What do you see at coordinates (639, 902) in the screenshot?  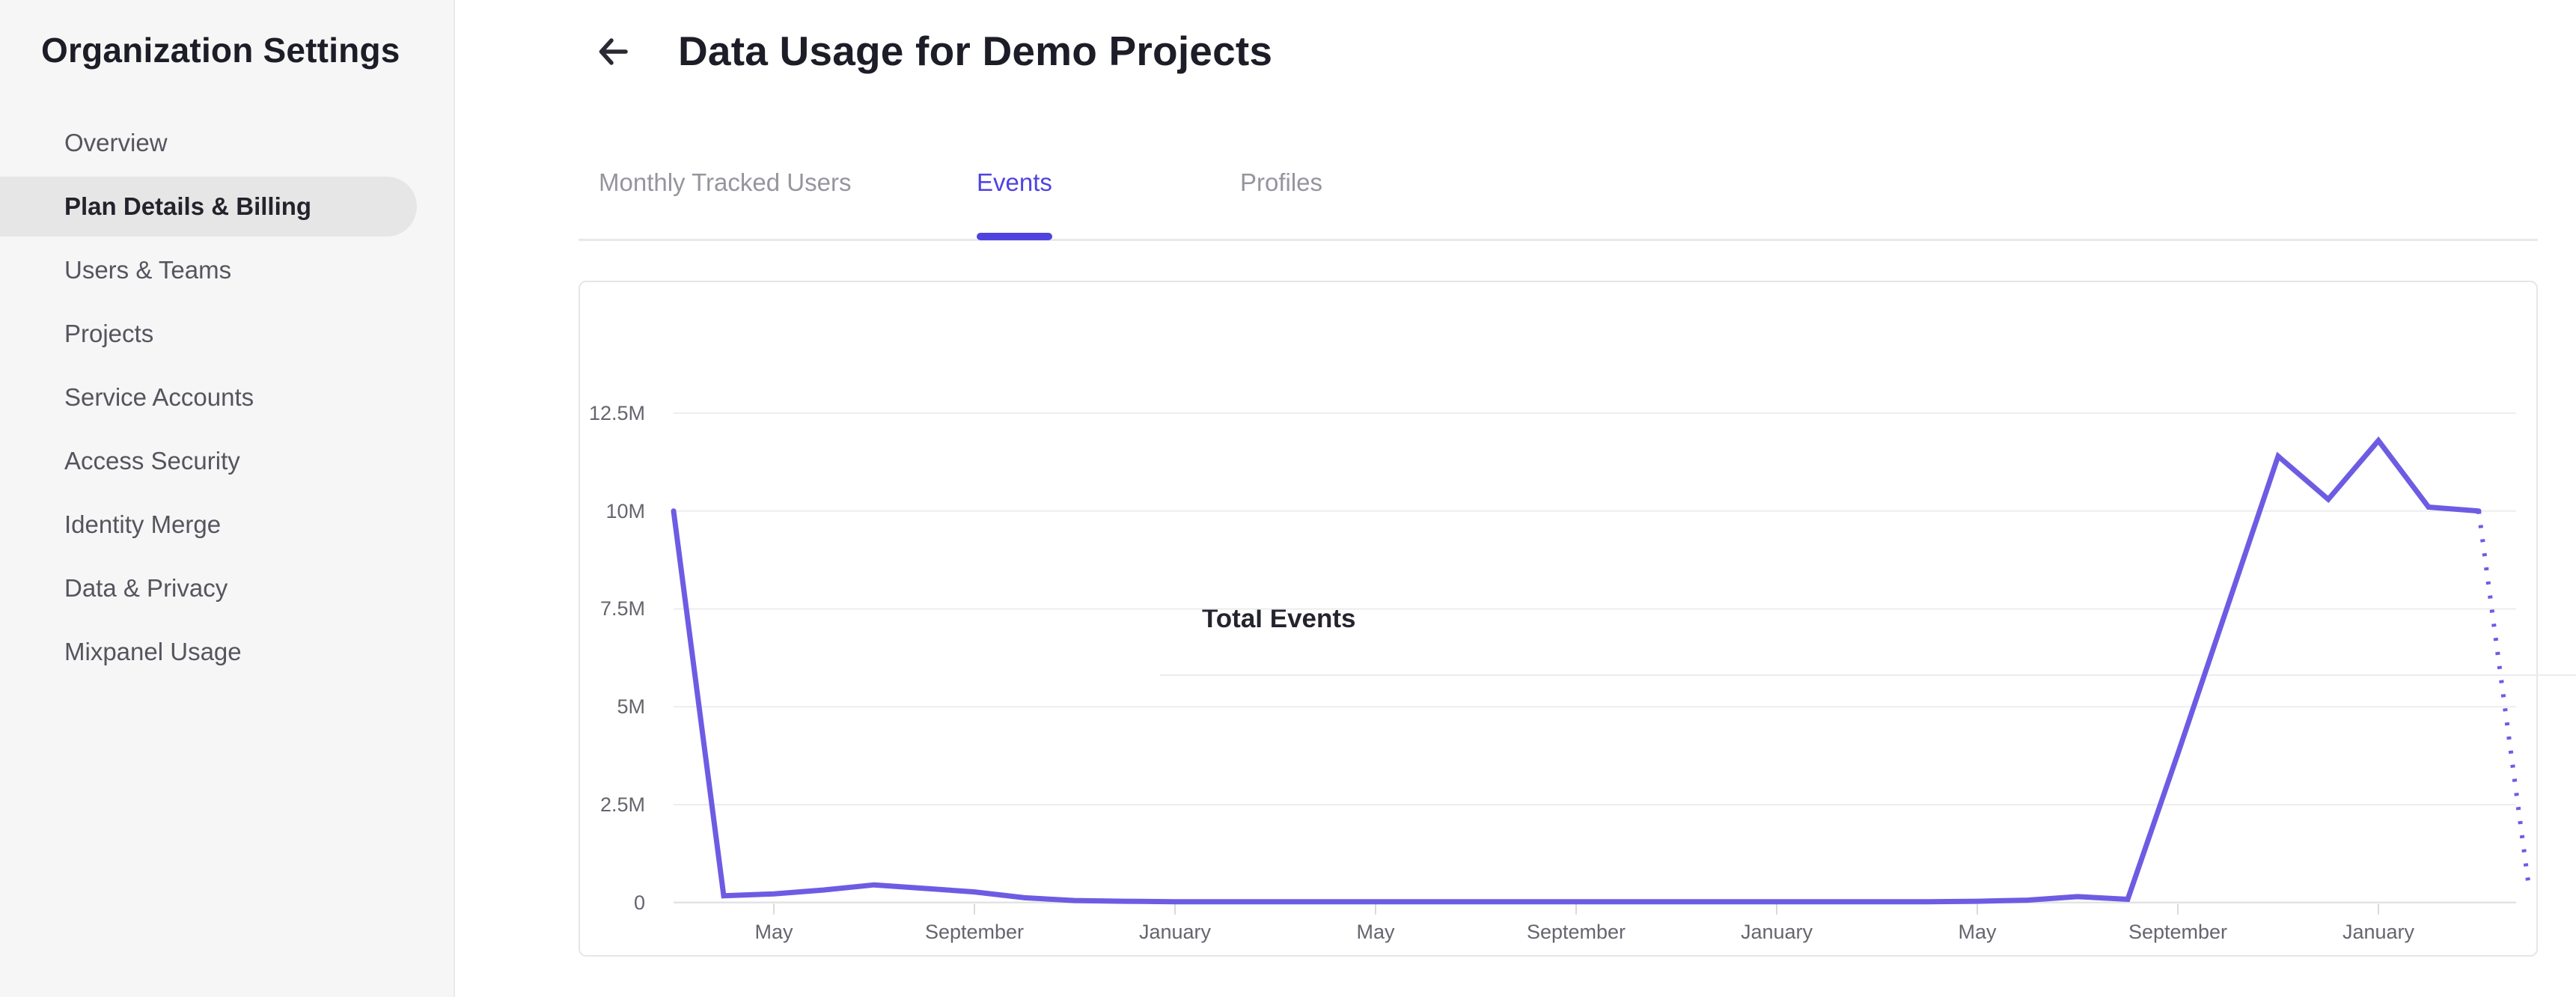 I see `y-tick-label: 0` at bounding box center [639, 902].